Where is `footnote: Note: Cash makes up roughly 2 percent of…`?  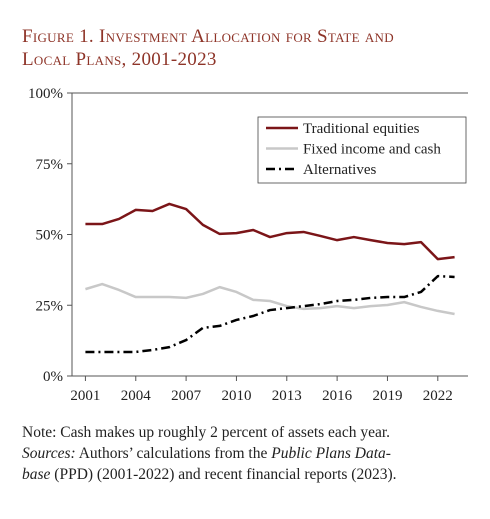
footnote: Note: Cash makes up roughly 2 percent of… is located at coordinates (206, 432).